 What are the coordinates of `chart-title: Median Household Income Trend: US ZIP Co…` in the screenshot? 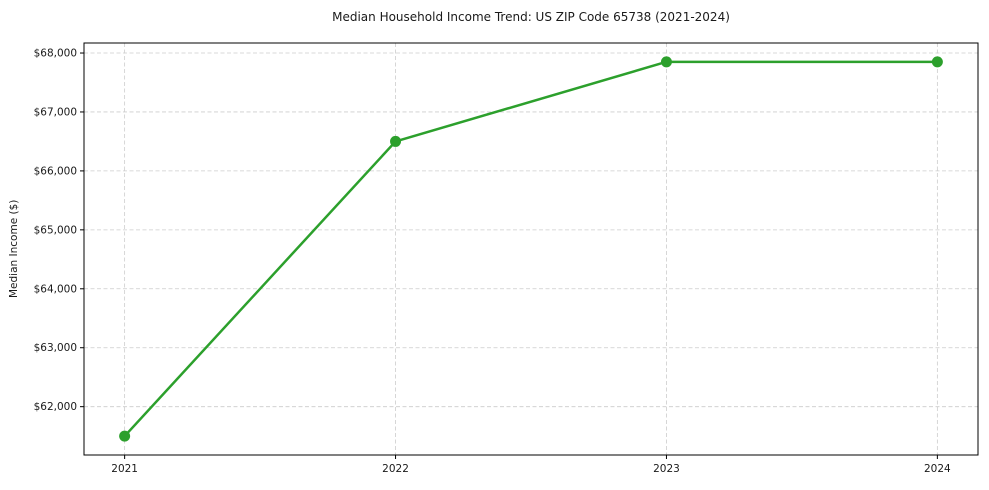 It's located at (531, 17).